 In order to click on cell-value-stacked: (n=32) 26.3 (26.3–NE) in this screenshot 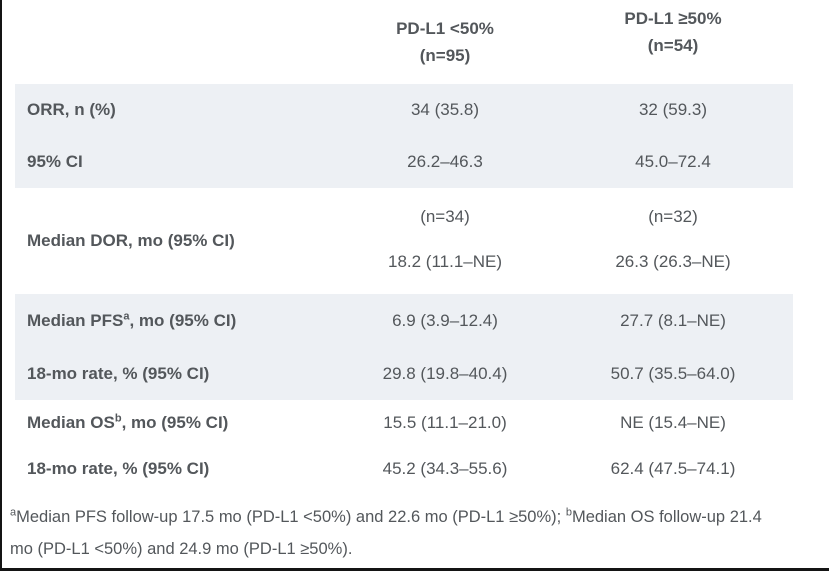, I will do `click(673, 241)`.